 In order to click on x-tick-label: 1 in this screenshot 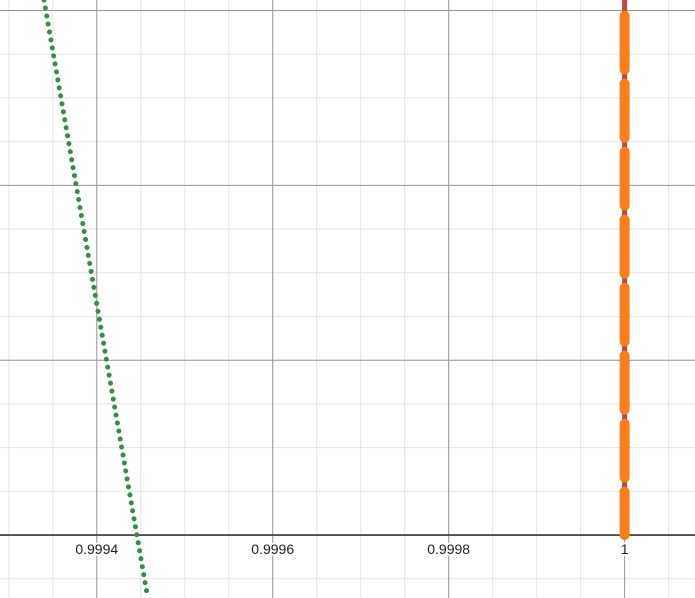, I will do `click(625, 549)`.